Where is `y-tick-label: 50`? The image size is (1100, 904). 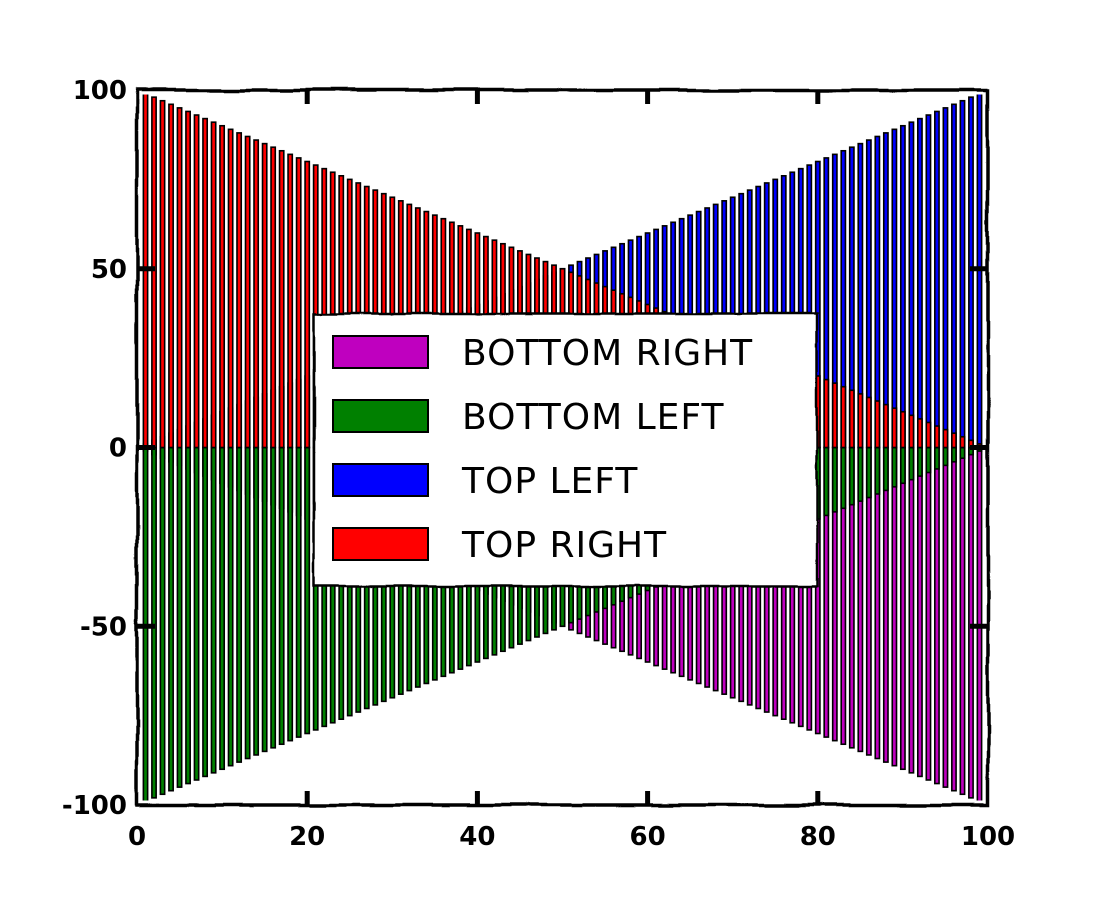 y-tick-label: 50 is located at coordinates (109, 270).